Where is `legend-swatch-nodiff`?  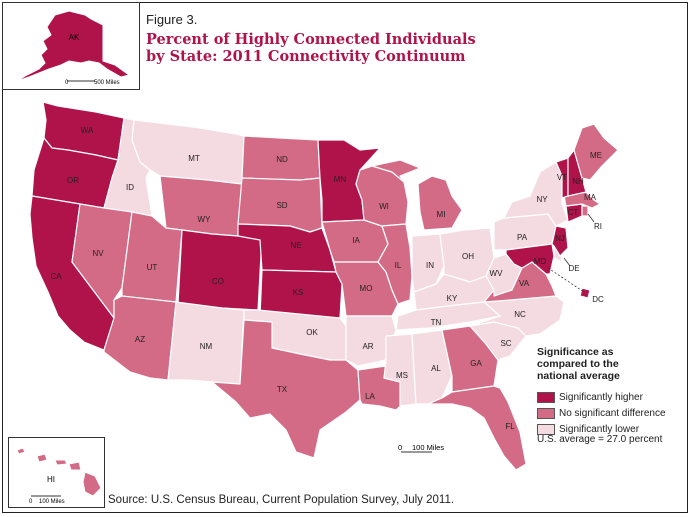
legend-swatch-nodiff is located at coordinates (546, 413).